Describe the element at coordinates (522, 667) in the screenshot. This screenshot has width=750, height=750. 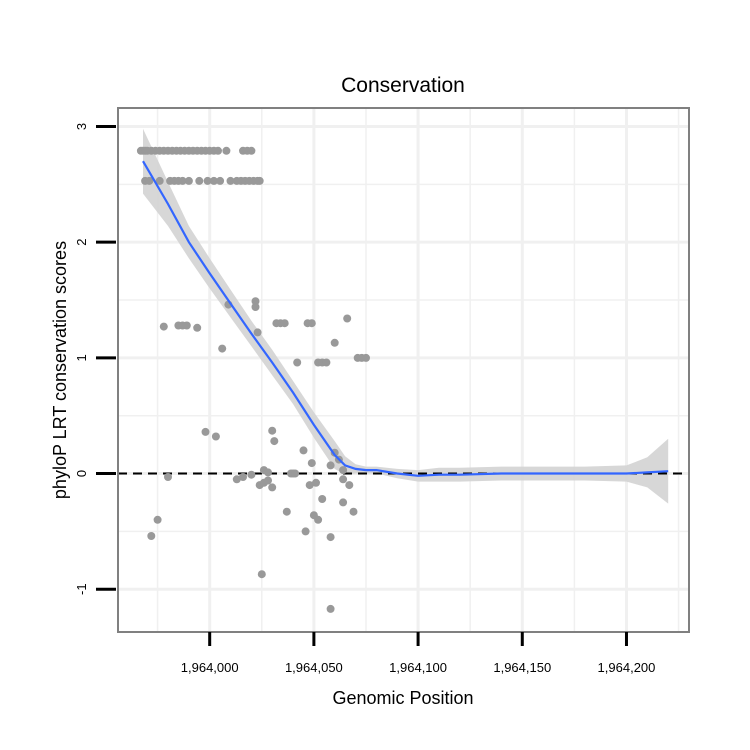
I see `x-axis-tick-label: 1,964,150` at that location.